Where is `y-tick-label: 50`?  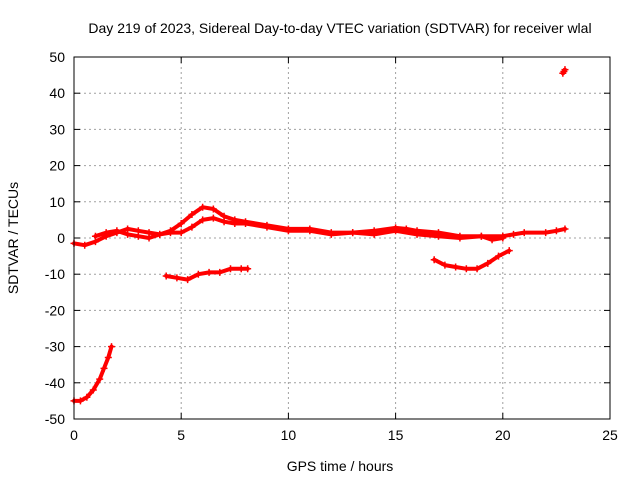
y-tick-label: 50 is located at coordinates (57, 57).